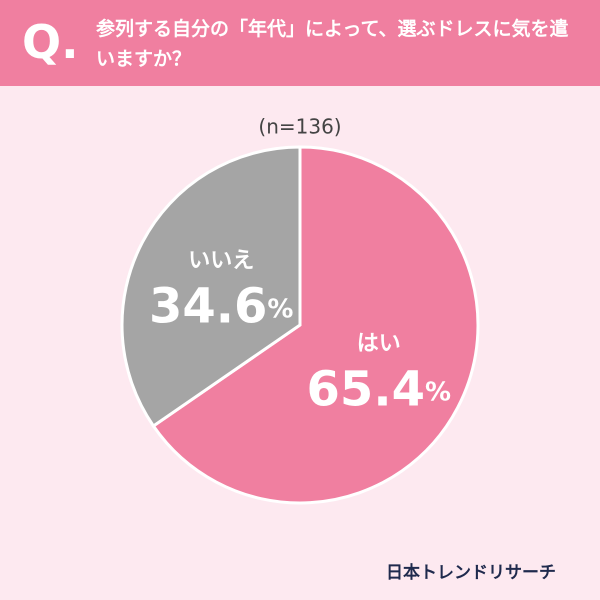 This screenshot has height=600, width=600. What do you see at coordinates (50, 42) in the screenshot?
I see `question-mark: Q.` at bounding box center [50, 42].